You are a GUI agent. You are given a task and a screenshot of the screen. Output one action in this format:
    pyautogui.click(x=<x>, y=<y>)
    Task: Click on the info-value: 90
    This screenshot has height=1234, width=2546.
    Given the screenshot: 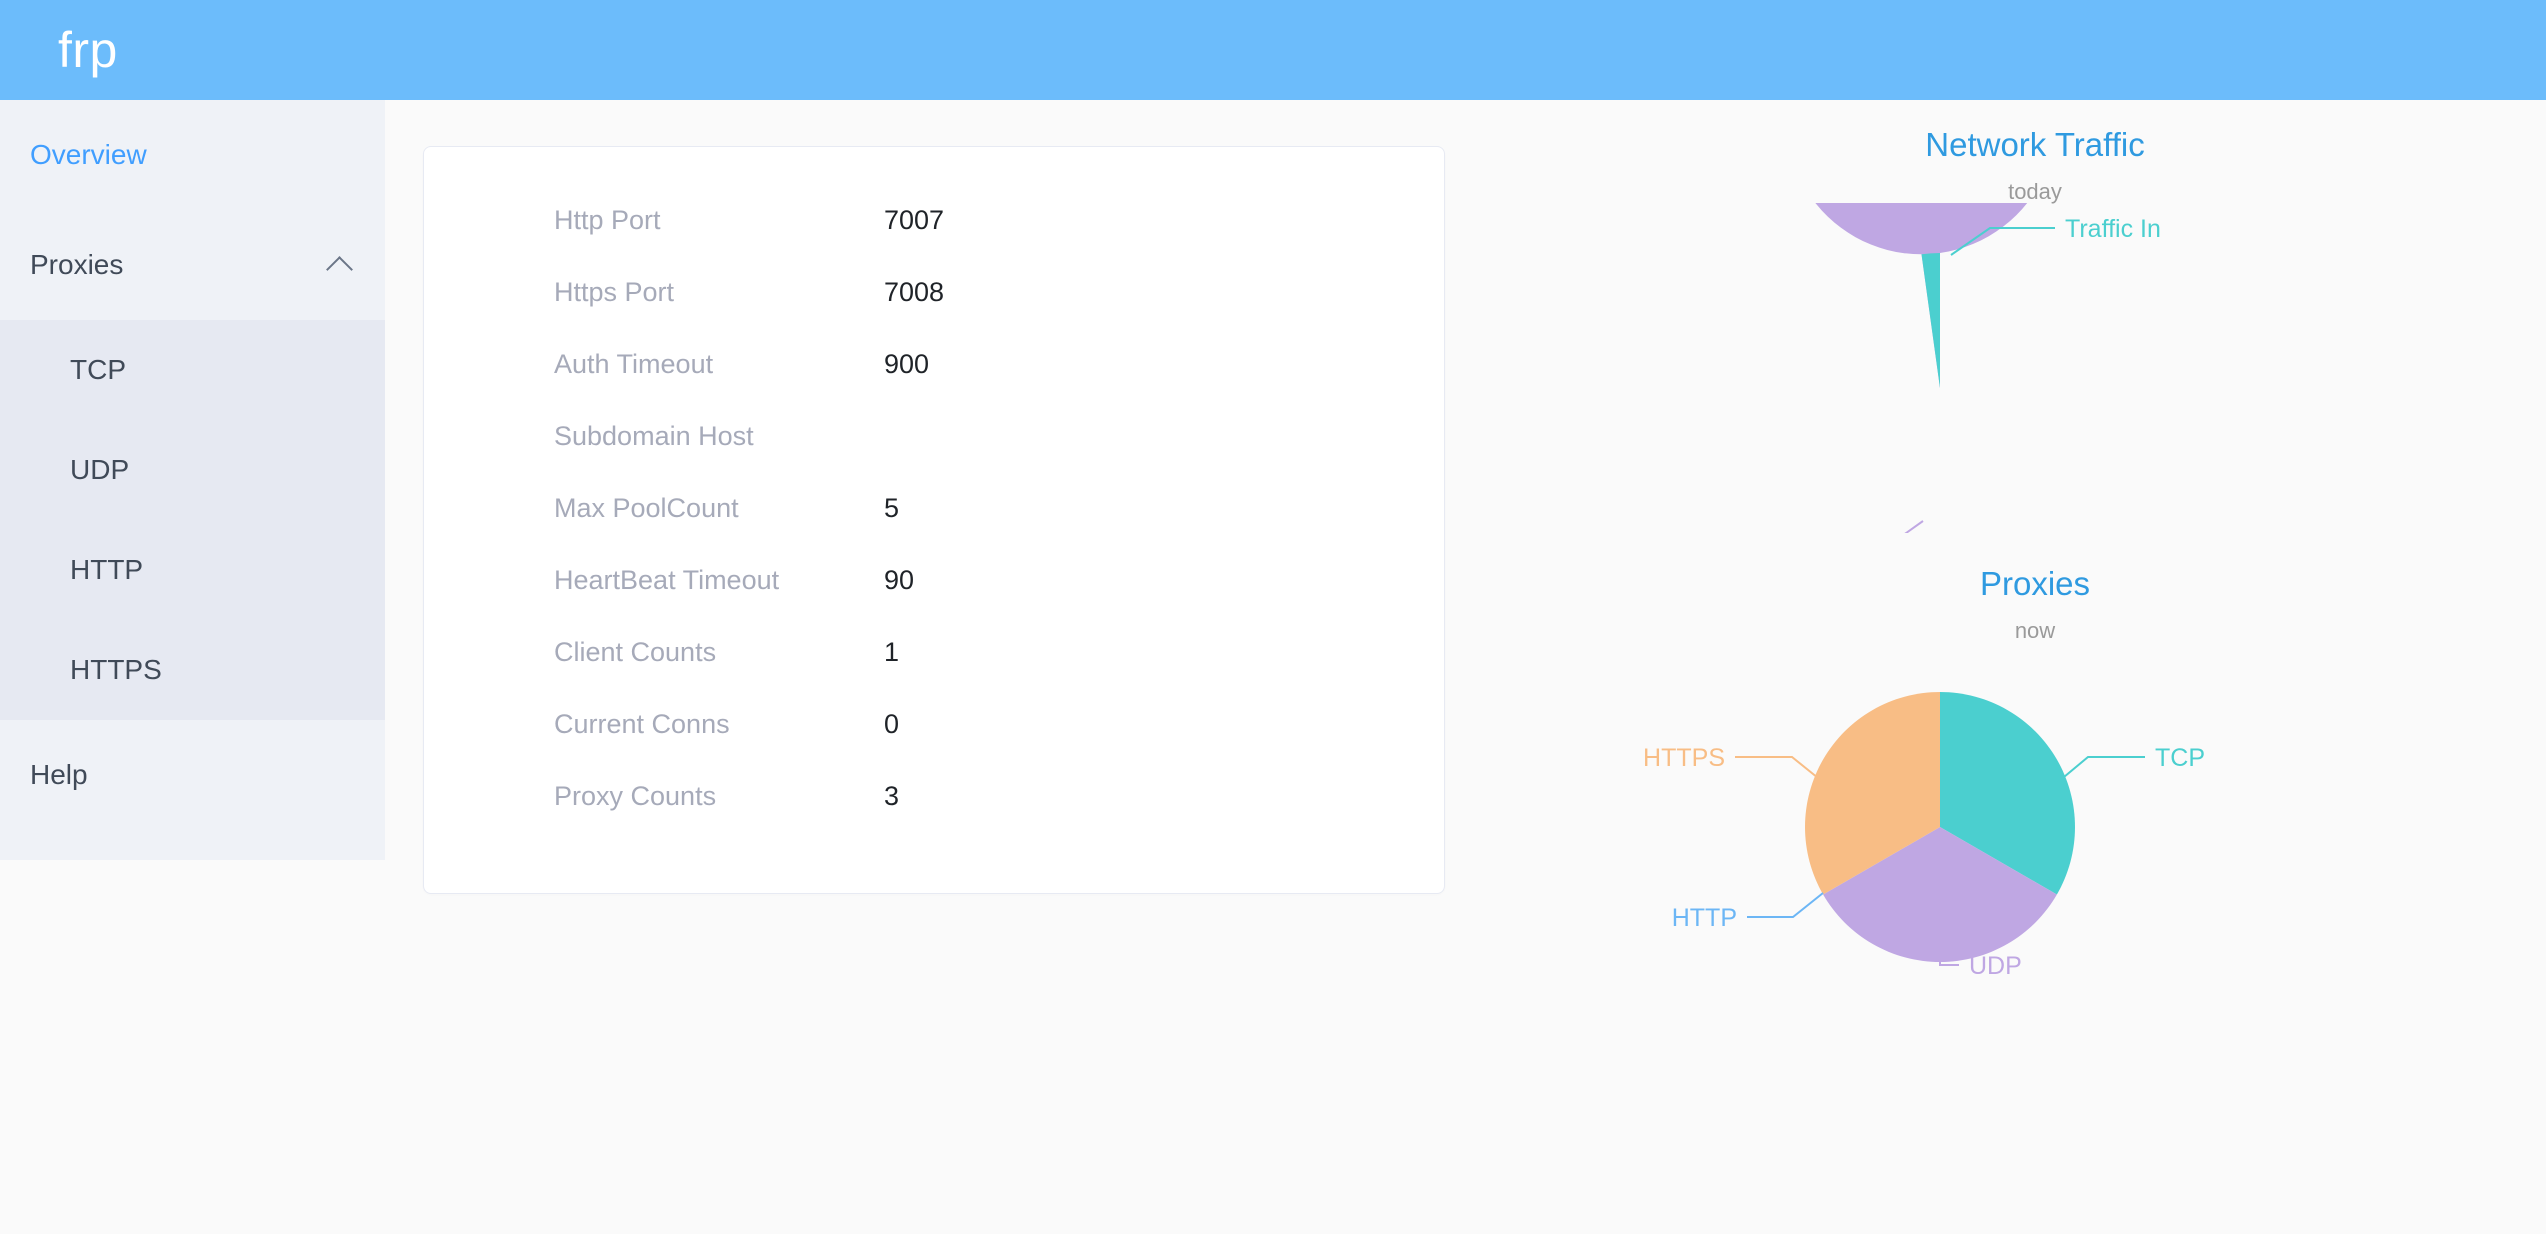 What is the action you would take?
    pyautogui.click(x=899, y=580)
    